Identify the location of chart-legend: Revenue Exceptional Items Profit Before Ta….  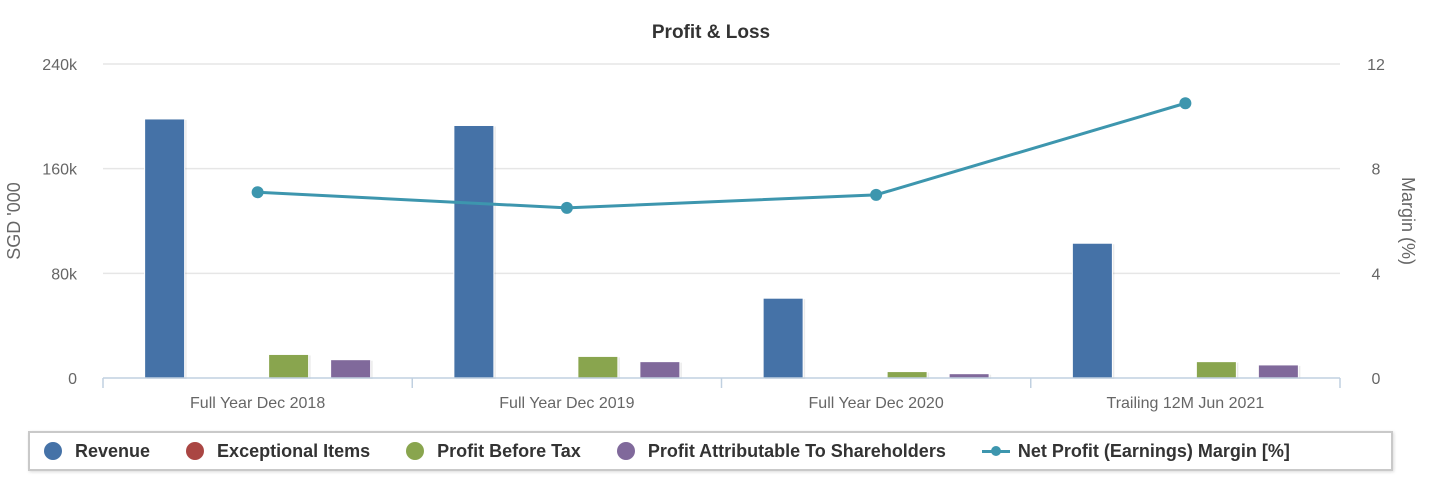
(710, 451).